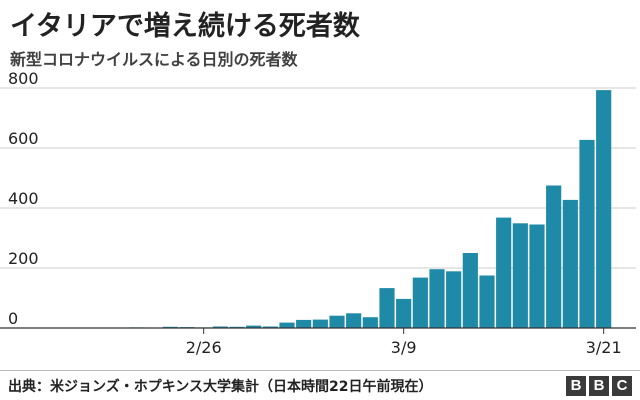 The width and height of the screenshot is (640, 400). I want to click on logo-letter: C, so click(622, 386).